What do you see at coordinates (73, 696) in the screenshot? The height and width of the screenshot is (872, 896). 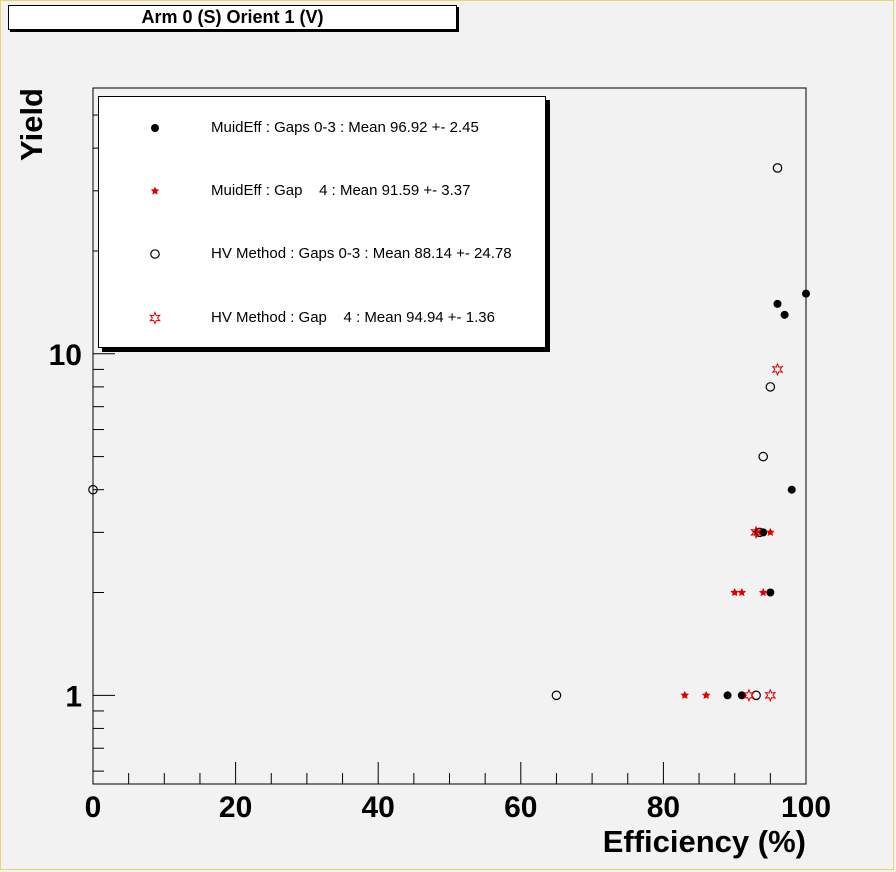 I see `y-tick-label: 1` at bounding box center [73, 696].